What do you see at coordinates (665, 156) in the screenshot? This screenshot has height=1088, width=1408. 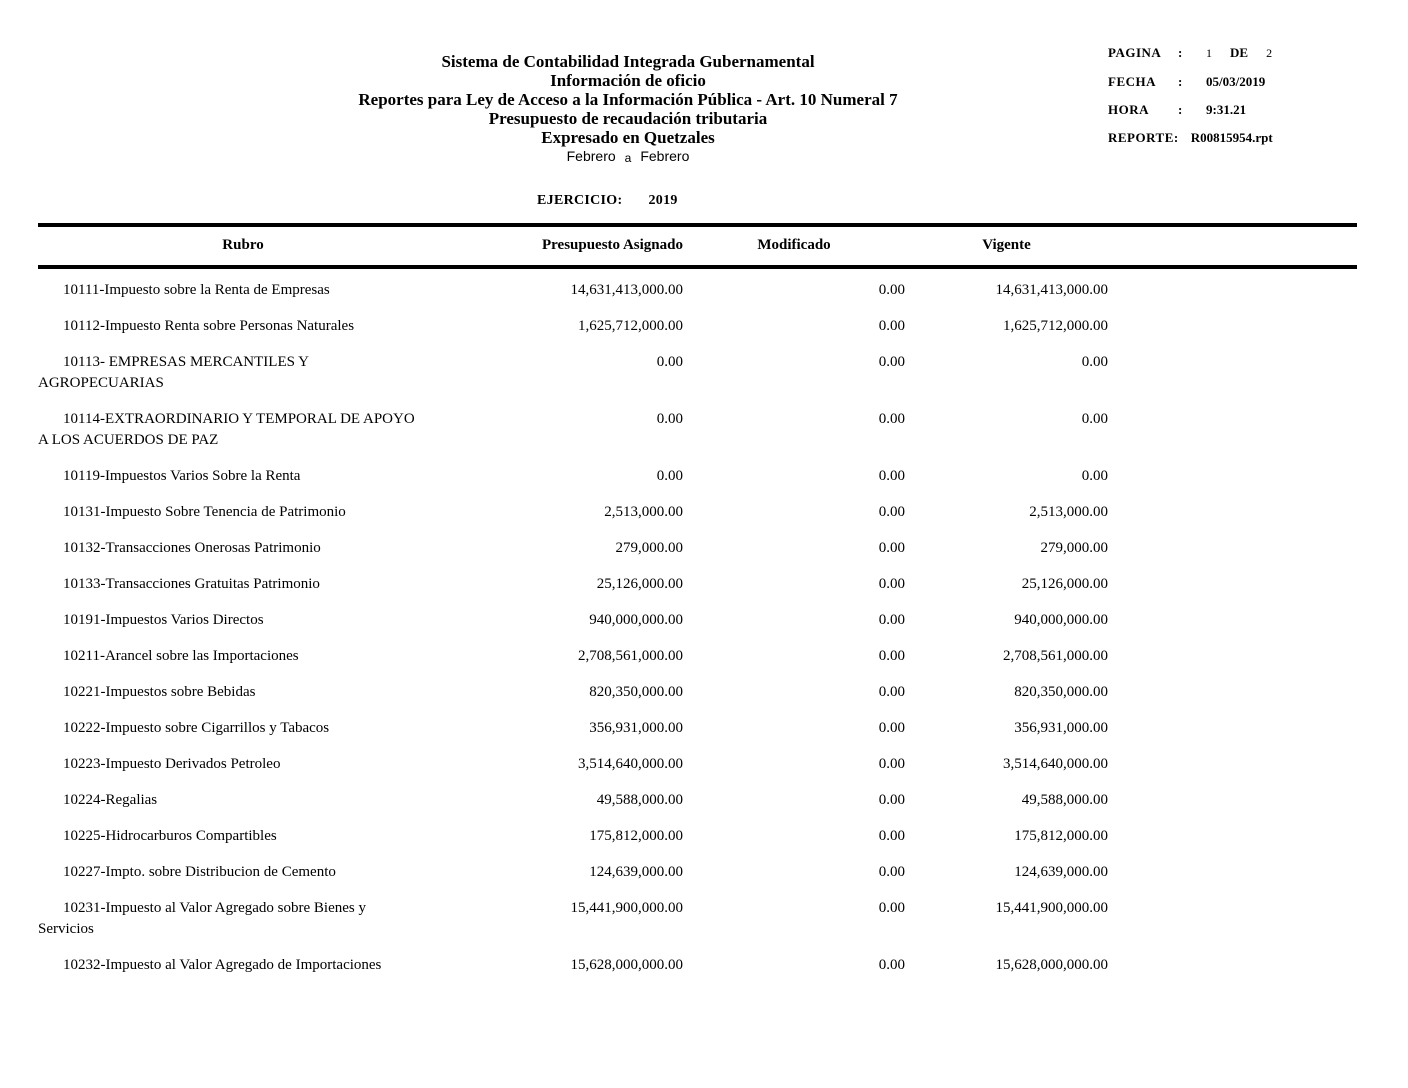 I see `period-to: Febrero` at bounding box center [665, 156].